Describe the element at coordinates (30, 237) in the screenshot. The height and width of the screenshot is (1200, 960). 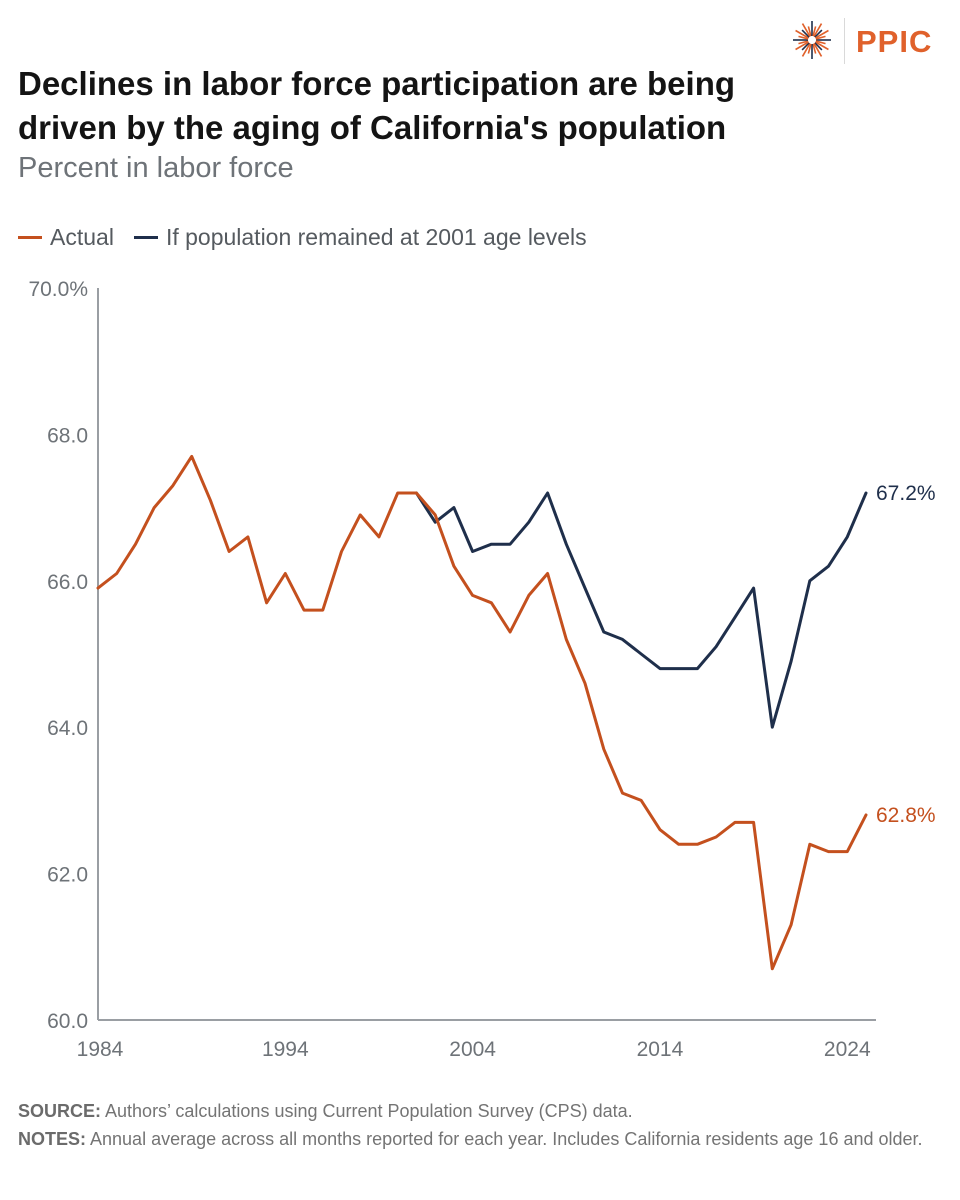
I see `legend-swatch-actual` at that location.